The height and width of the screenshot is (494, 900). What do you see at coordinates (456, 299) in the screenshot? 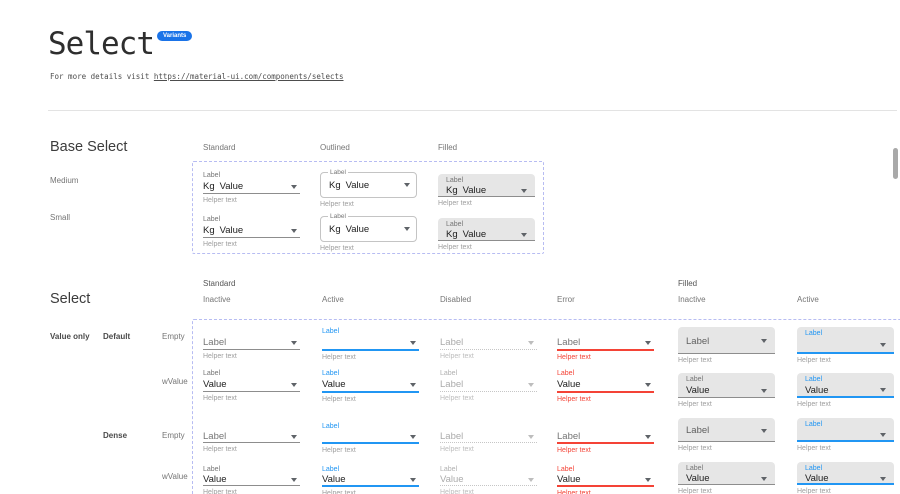
I see `column-header-disabled: Disabled` at bounding box center [456, 299].